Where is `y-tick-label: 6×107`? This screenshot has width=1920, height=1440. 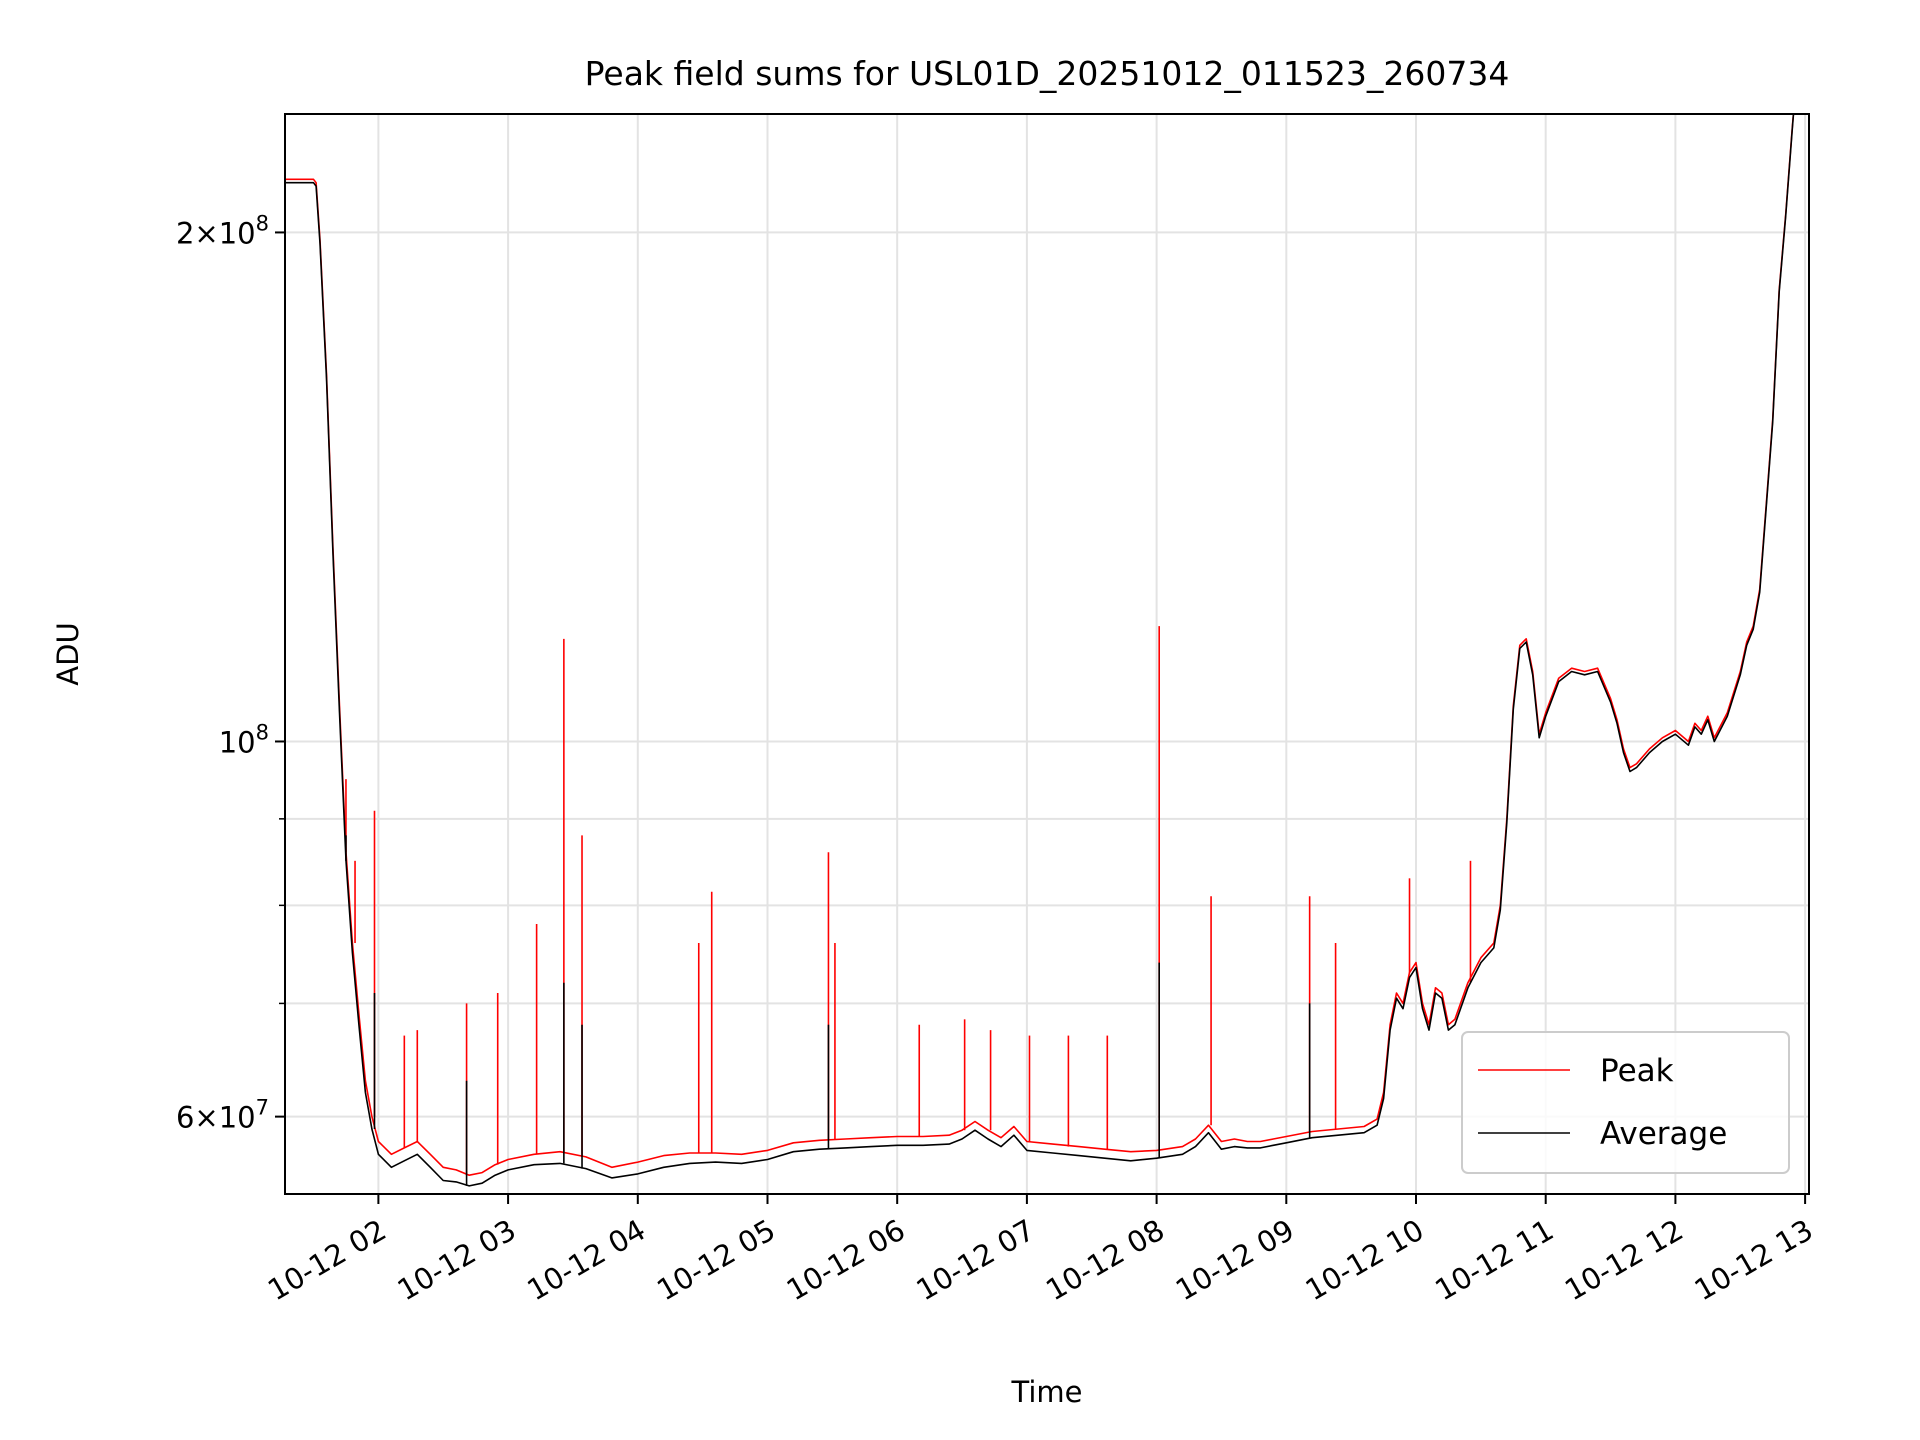 y-tick-label: 6×107 is located at coordinates (222, 1115).